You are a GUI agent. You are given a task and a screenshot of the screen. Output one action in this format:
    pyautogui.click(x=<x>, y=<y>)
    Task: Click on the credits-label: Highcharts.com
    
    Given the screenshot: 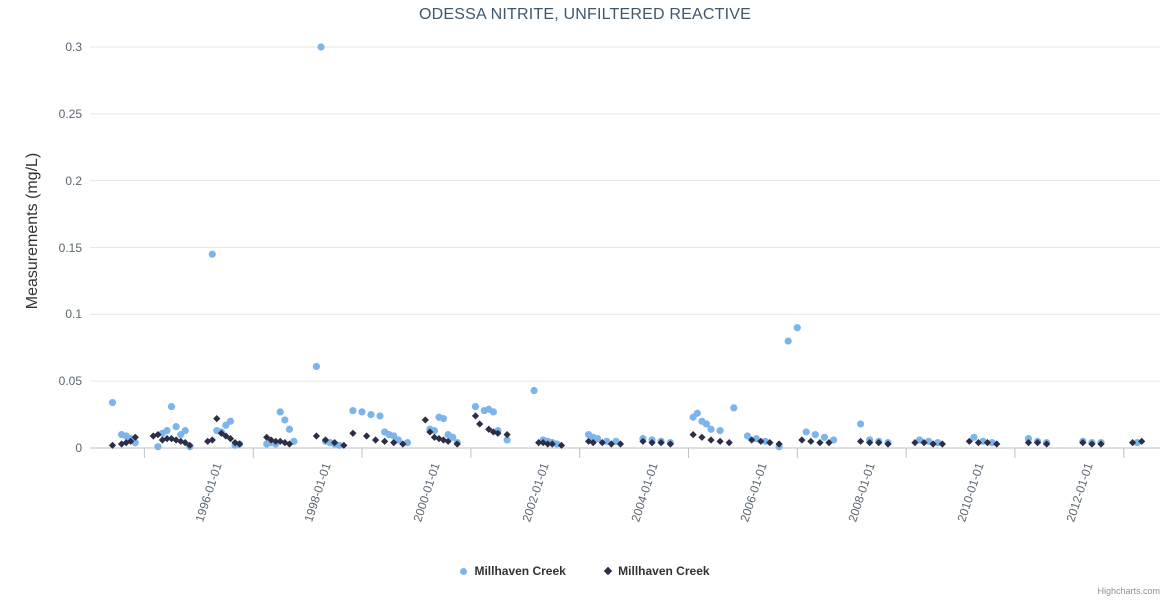 What is the action you would take?
    pyautogui.click(x=1128, y=591)
    